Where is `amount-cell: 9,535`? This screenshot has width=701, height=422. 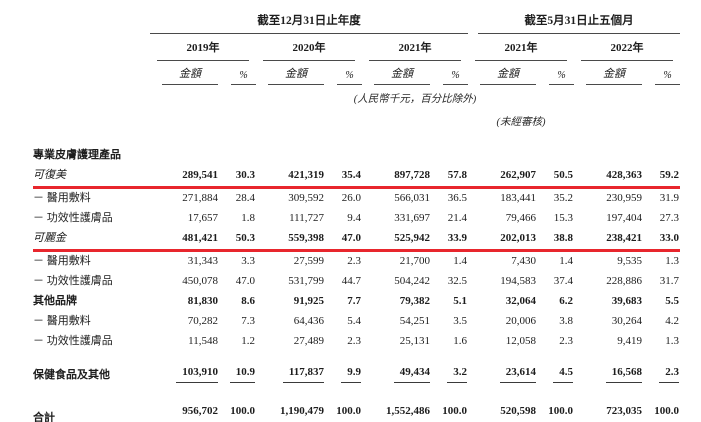 amount-cell: 9,535 is located at coordinates (608, 262).